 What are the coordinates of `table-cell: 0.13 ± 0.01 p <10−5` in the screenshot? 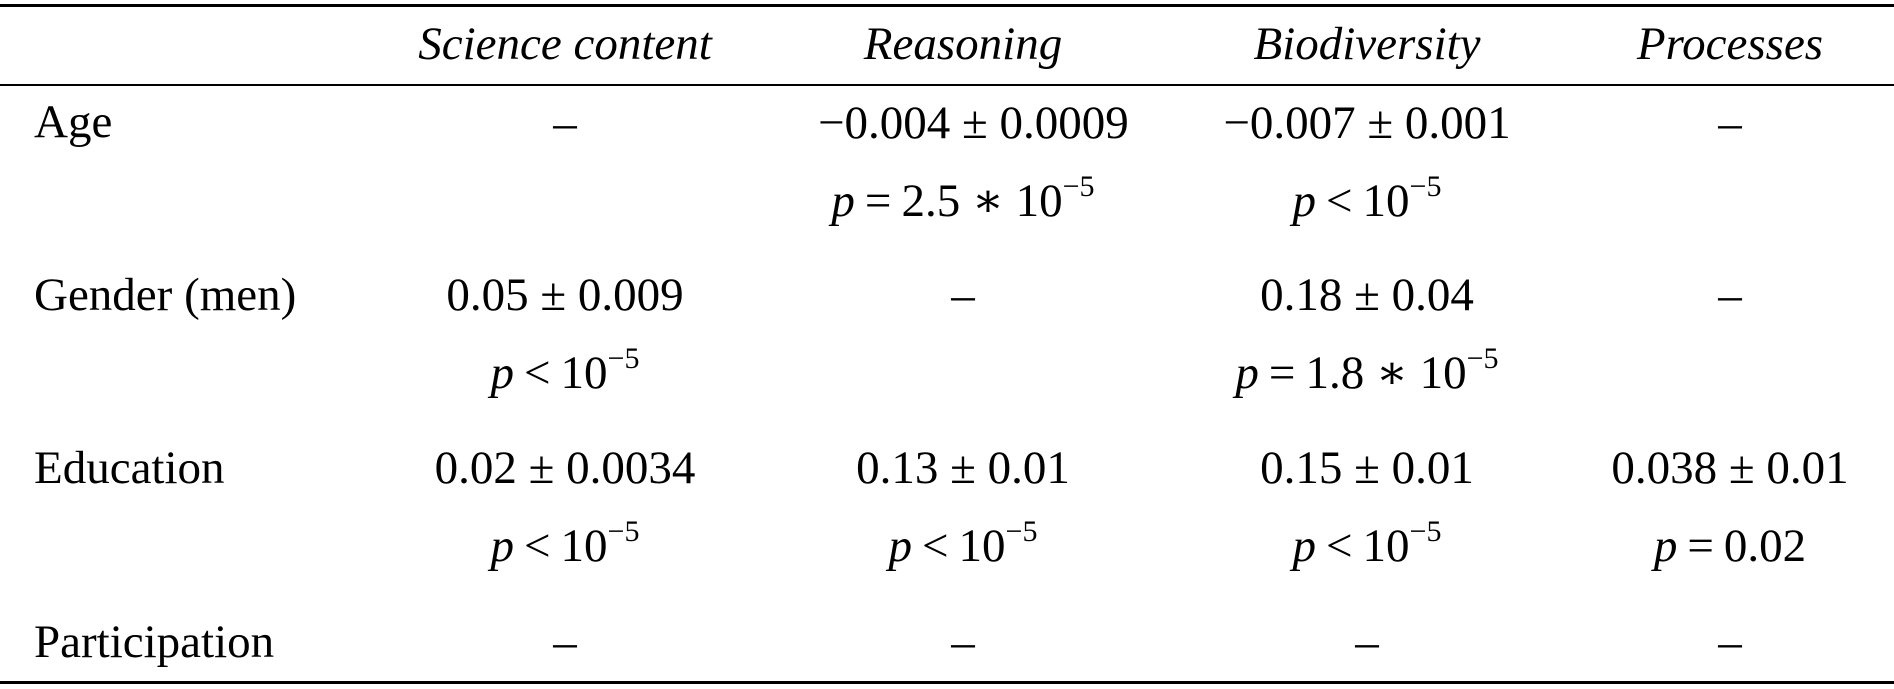 It's located at (963, 507).